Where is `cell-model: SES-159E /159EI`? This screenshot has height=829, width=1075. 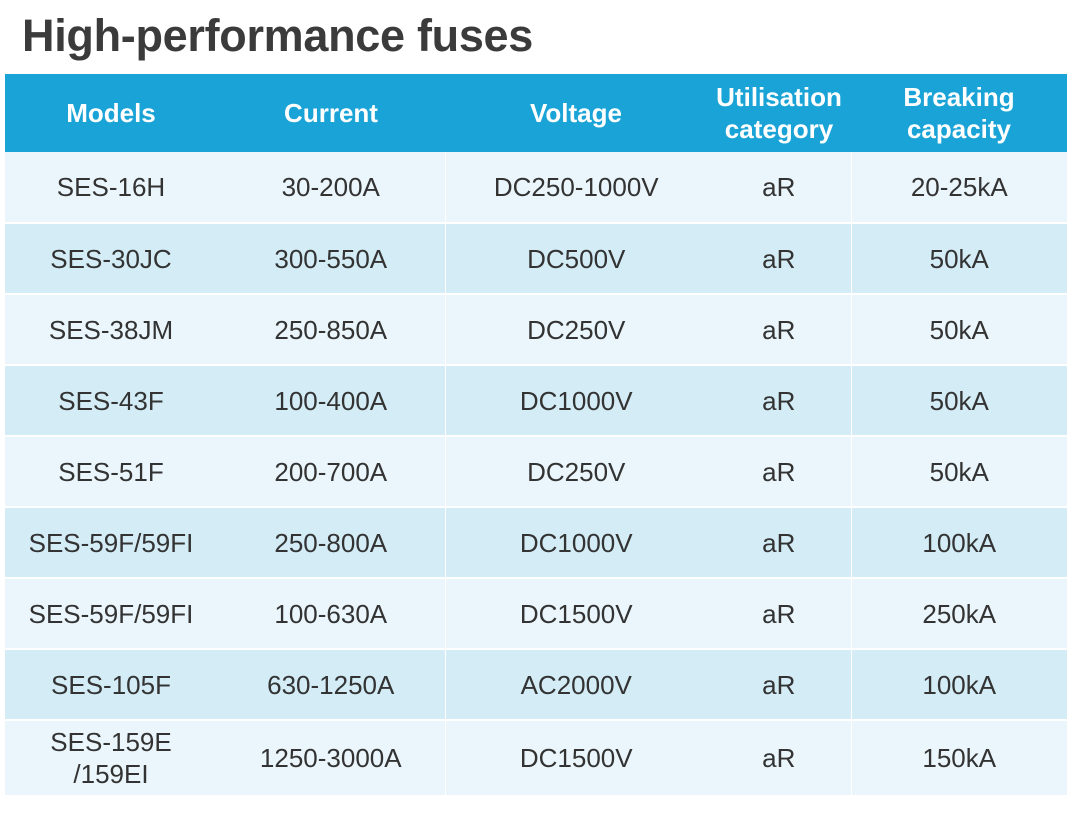
cell-model: SES-159E /159EI is located at coordinates (111, 758).